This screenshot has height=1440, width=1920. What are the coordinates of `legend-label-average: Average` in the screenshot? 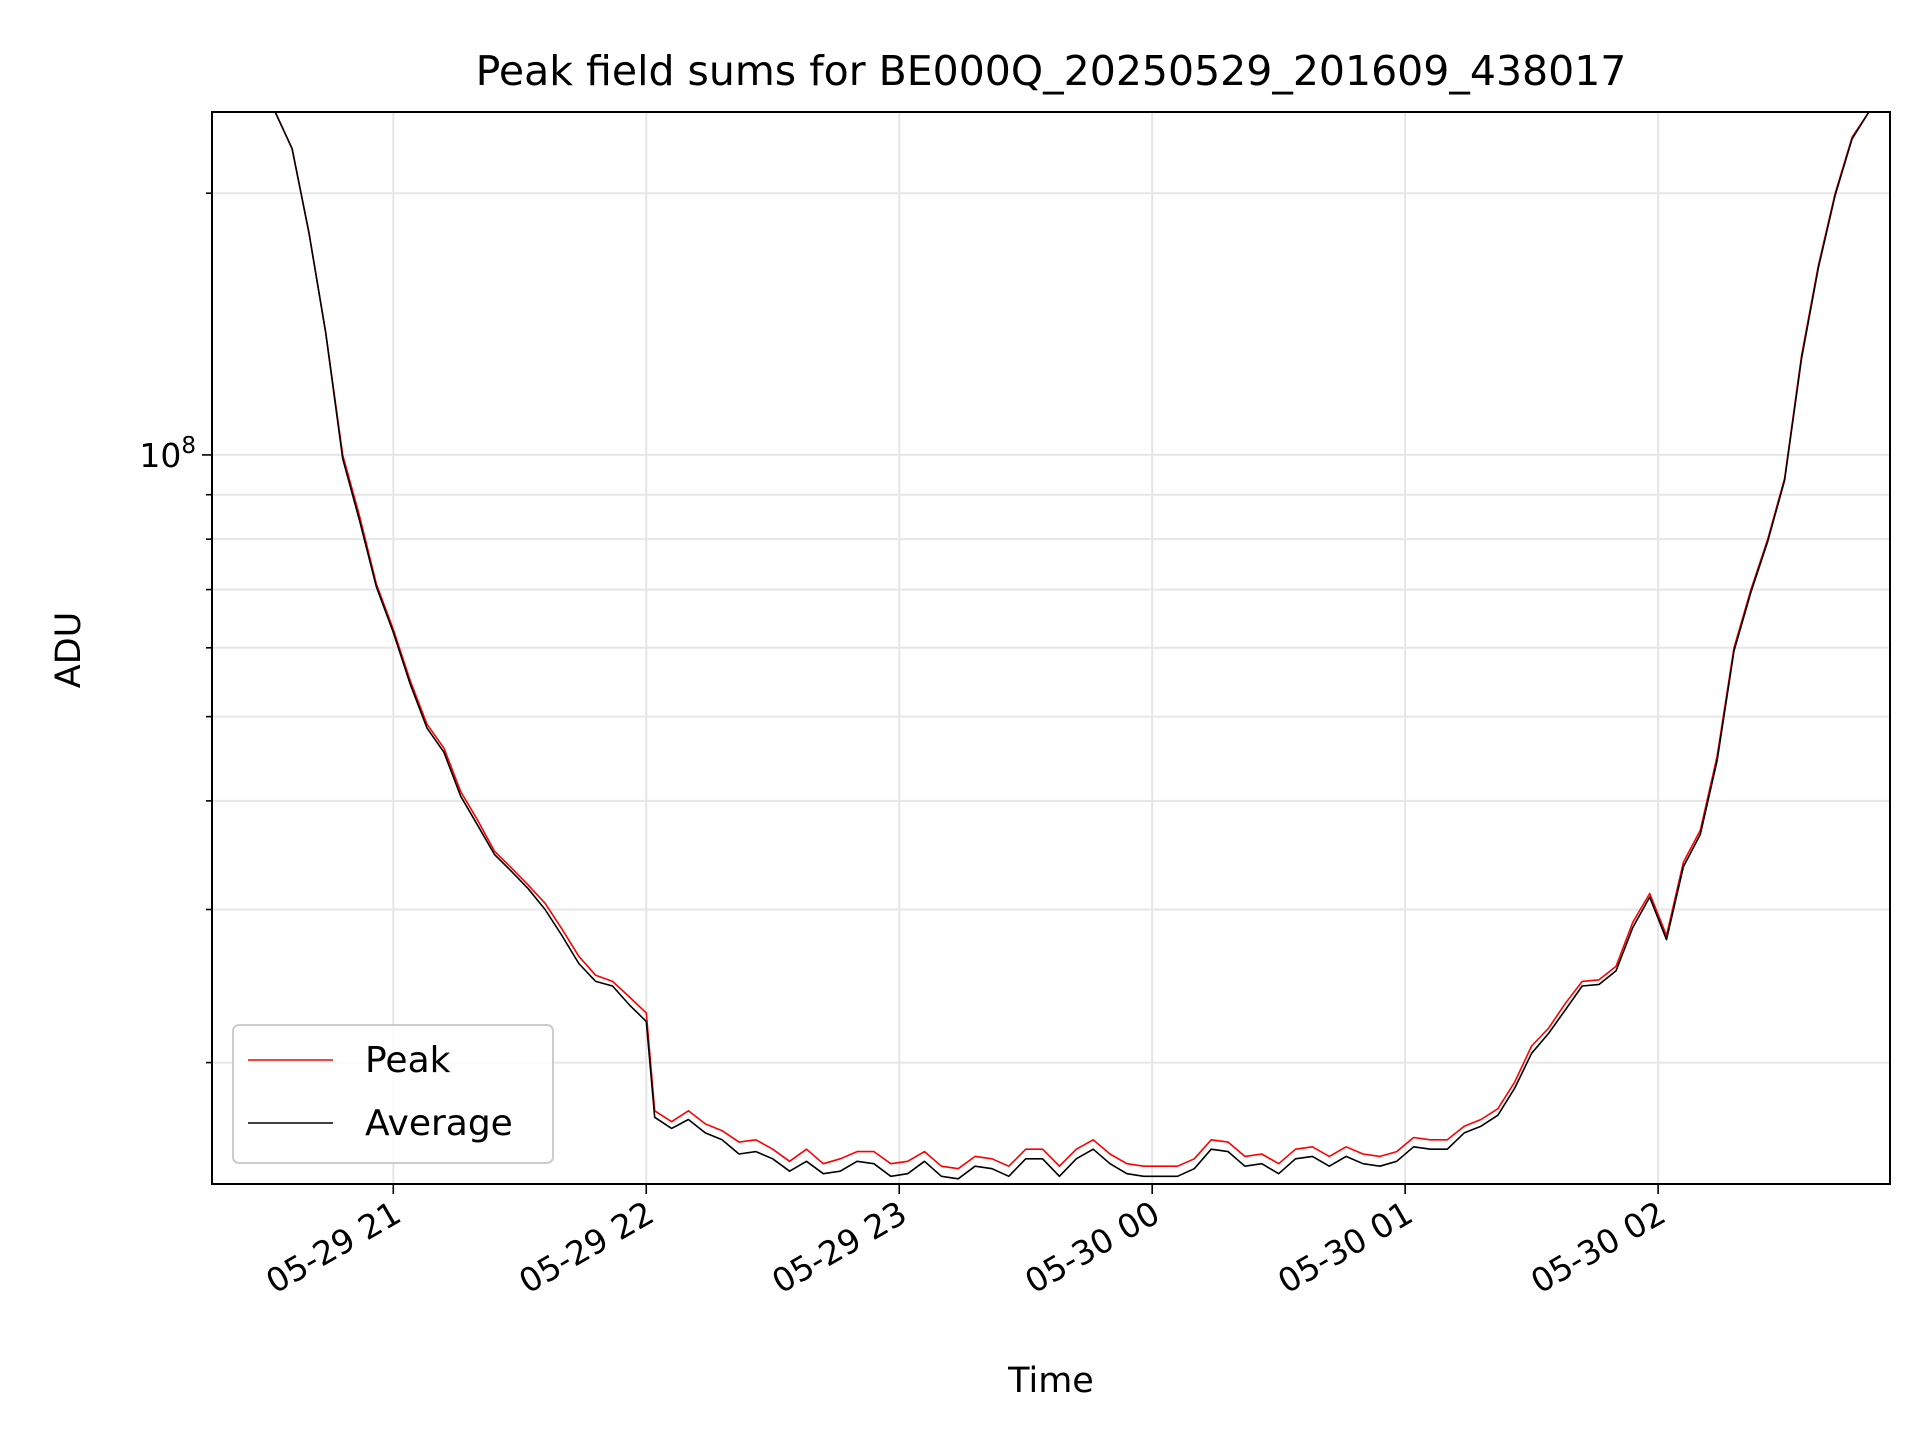 It's located at (439, 1123).